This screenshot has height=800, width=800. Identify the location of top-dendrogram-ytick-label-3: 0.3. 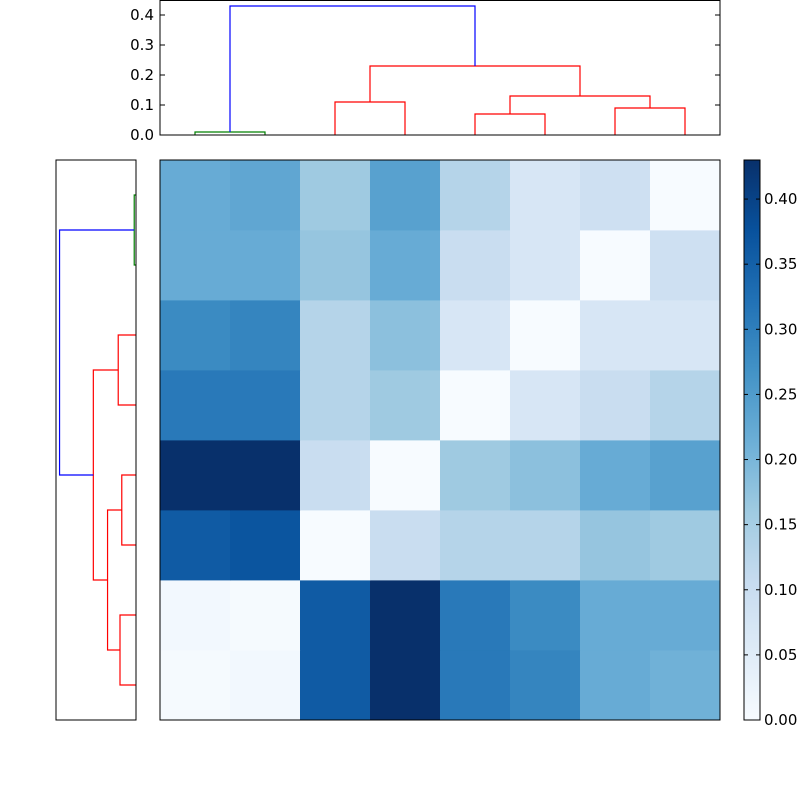
(142, 45).